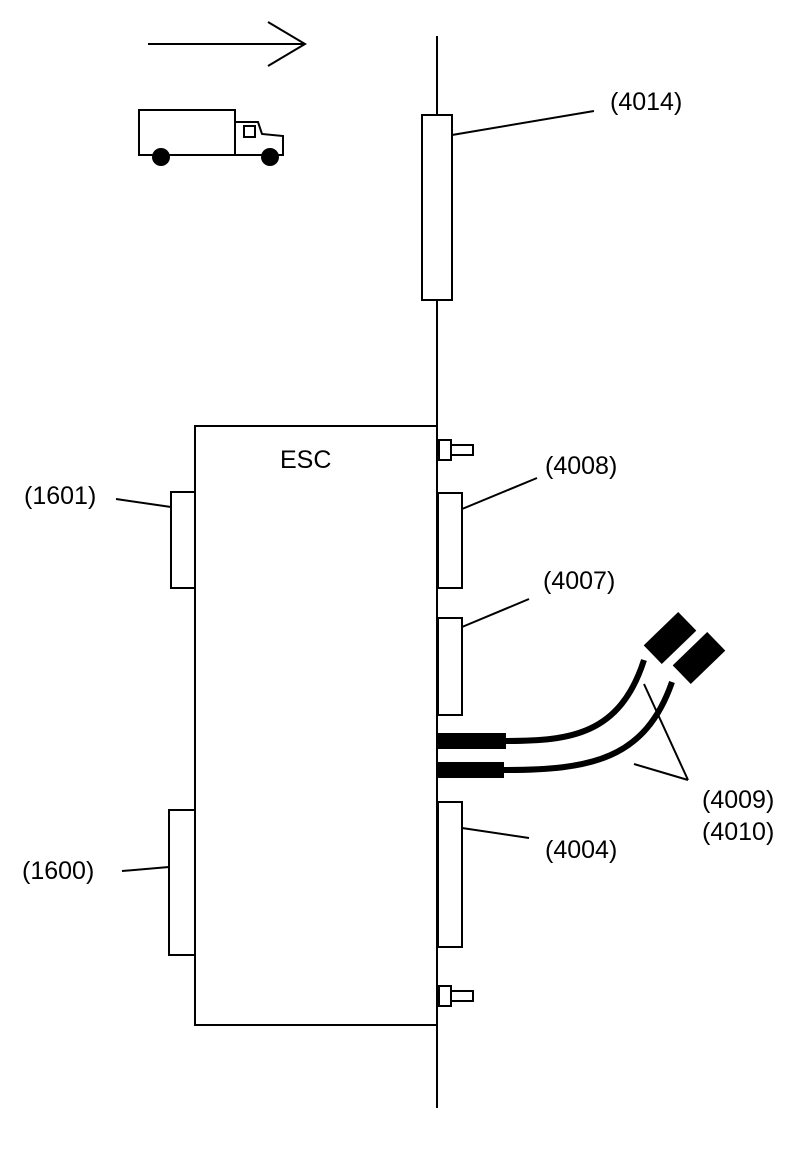 Image resolution: width=800 pixels, height=1169 pixels. I want to click on label-4008: (4008), so click(581, 466).